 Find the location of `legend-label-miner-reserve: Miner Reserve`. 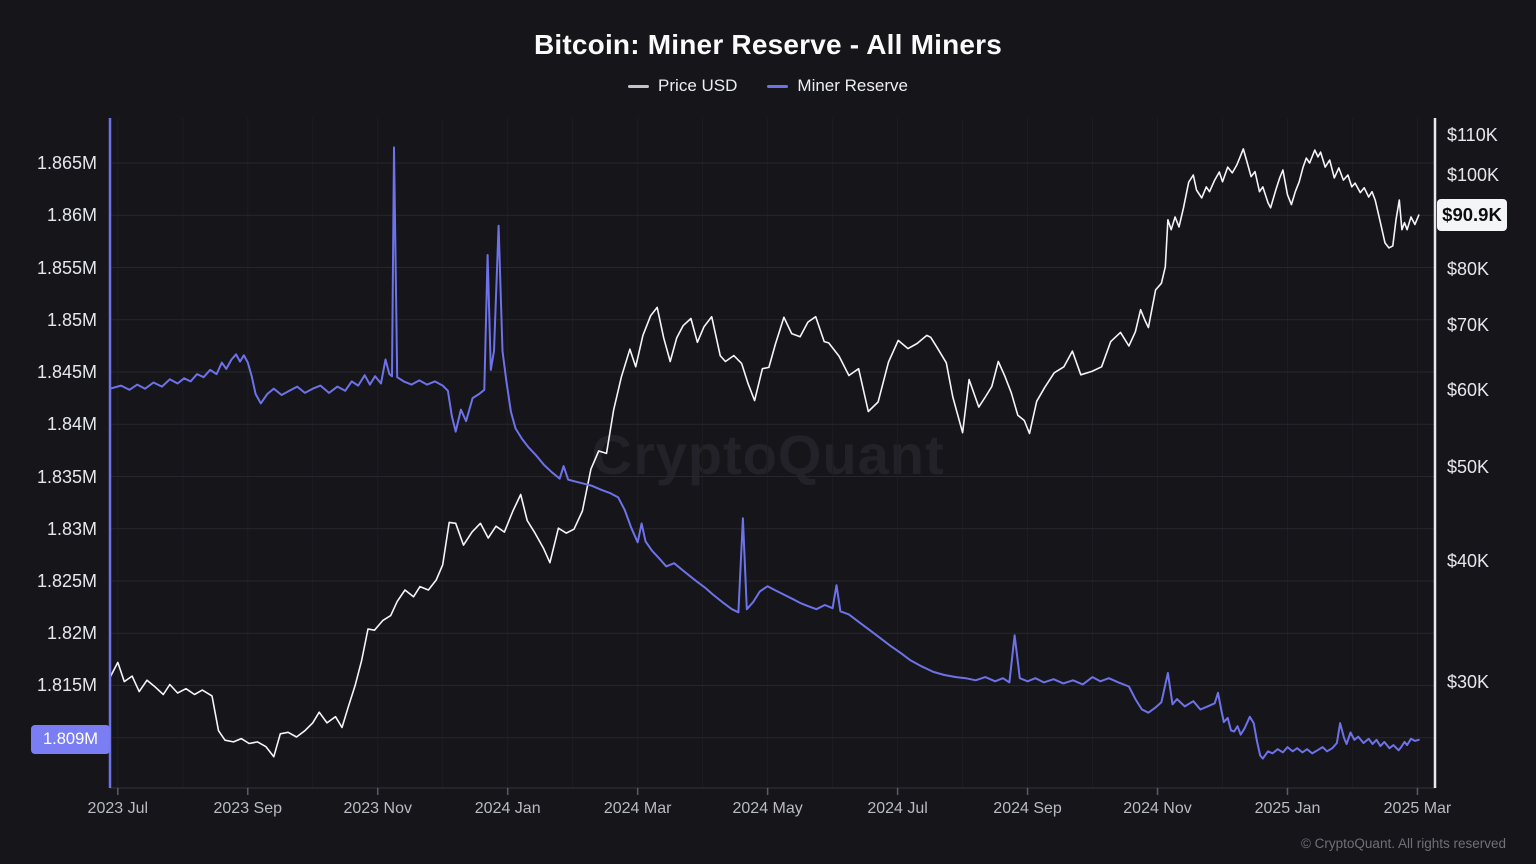

legend-label-miner-reserve: Miner Reserve is located at coordinates (852, 85).